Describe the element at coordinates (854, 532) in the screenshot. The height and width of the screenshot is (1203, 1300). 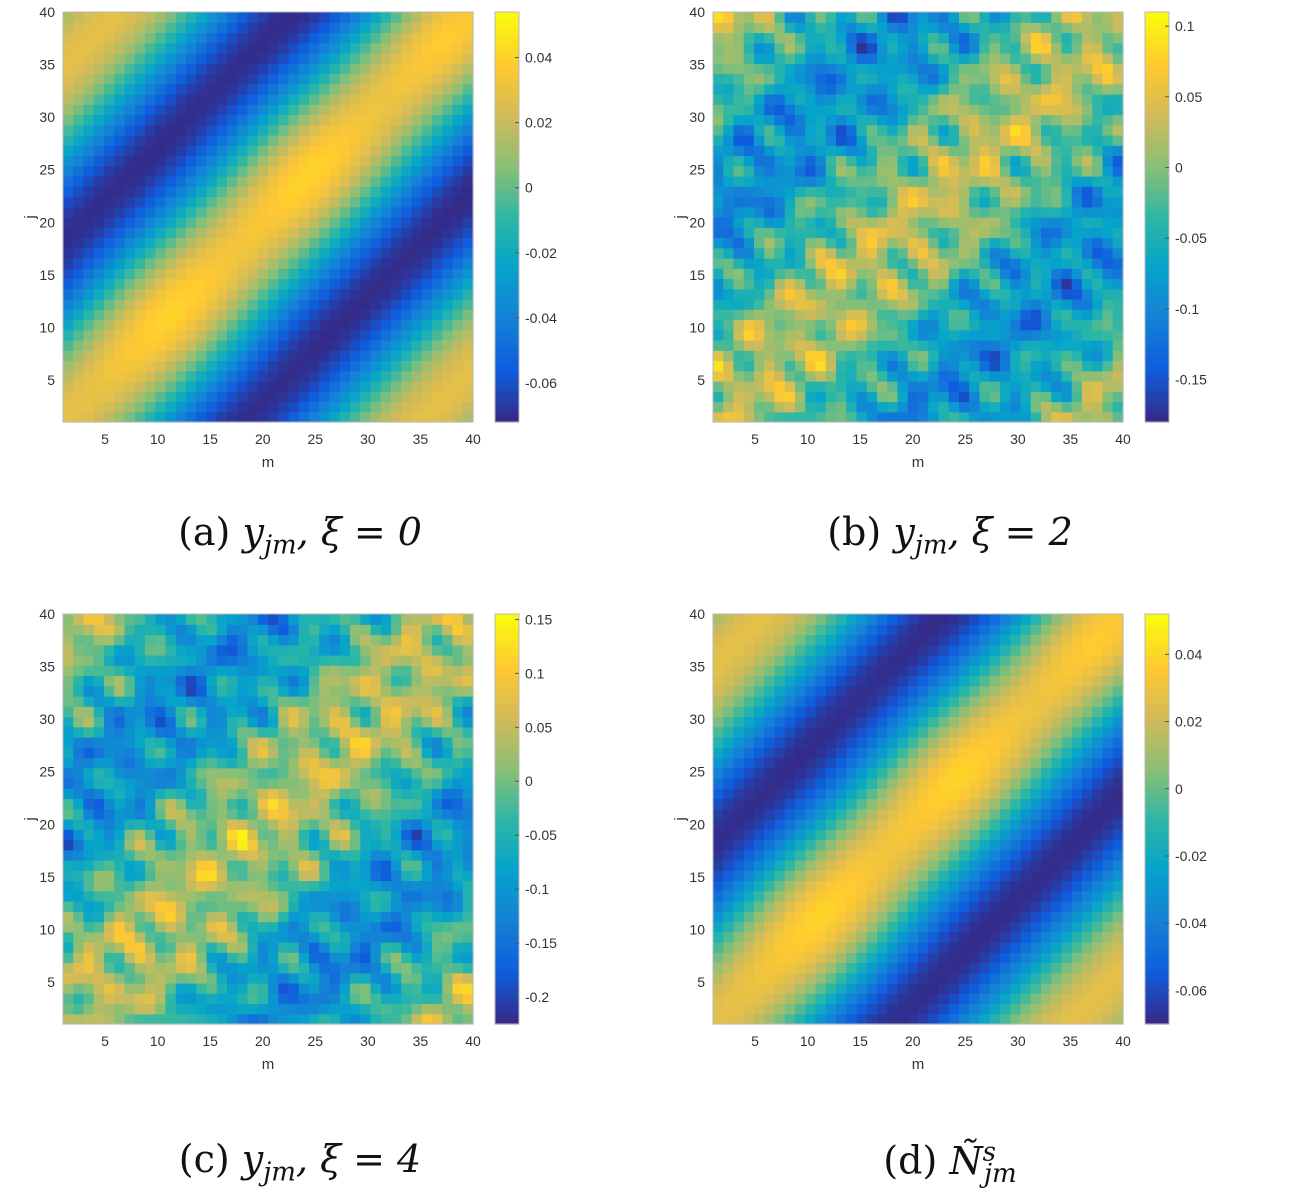
I see `caption-b-label: (b)` at that location.